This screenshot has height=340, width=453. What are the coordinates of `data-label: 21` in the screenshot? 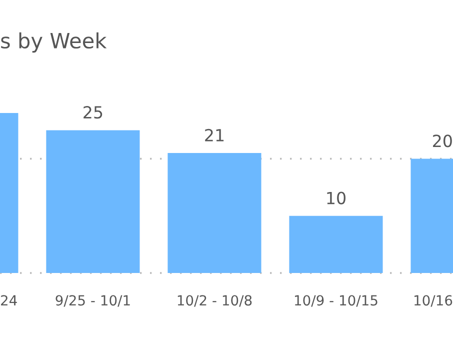 It's located at (214, 135).